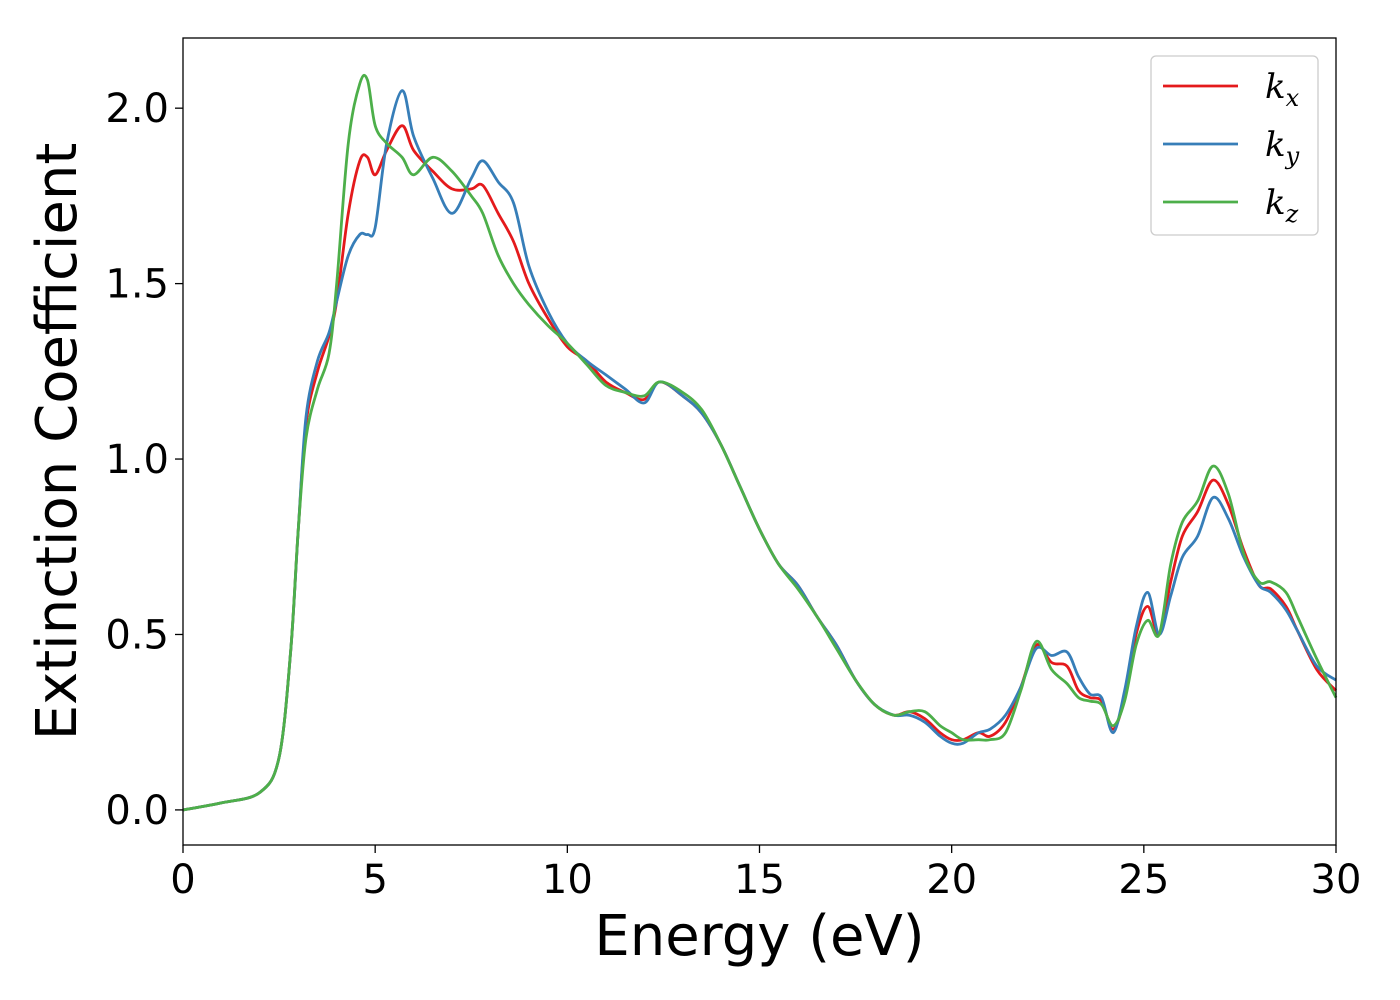  Describe the element at coordinates (1293, 98) in the screenshot. I see `legend-label-subscript: x` at that location.